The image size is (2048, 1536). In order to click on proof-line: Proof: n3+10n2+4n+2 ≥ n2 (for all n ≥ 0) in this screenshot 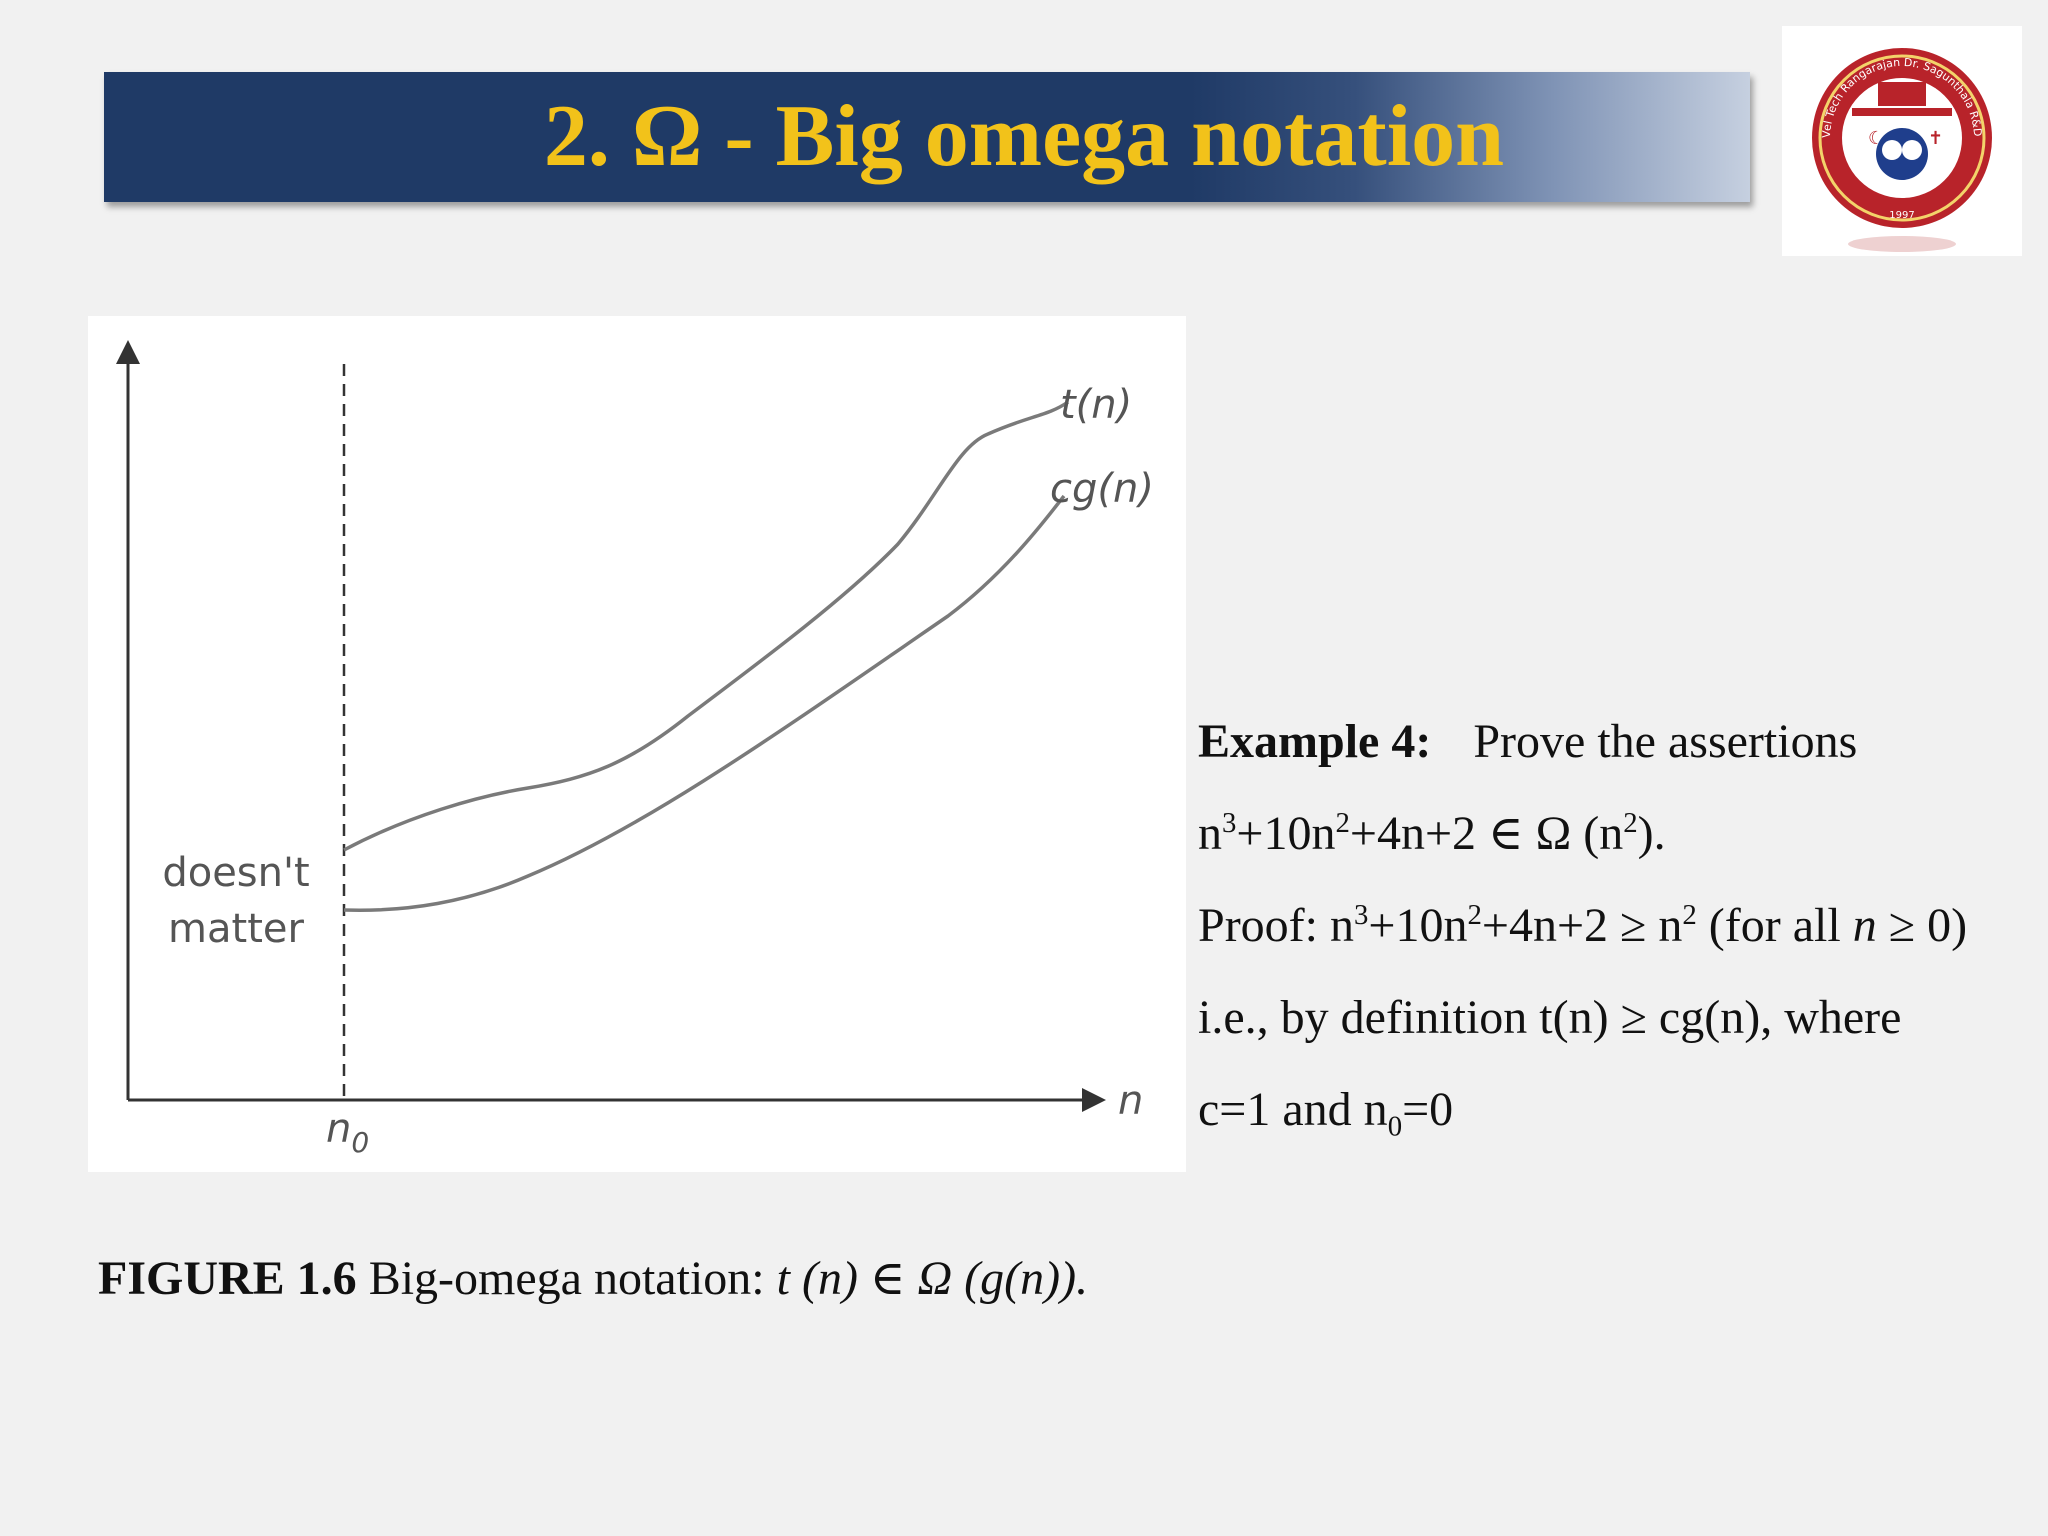, I will do `click(1583, 925)`.